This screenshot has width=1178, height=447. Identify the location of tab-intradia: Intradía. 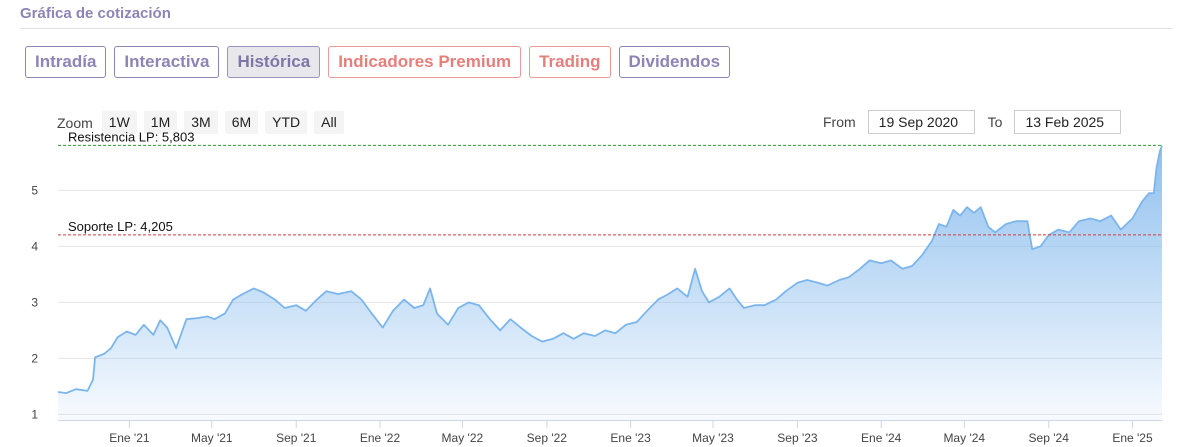
(66, 62).